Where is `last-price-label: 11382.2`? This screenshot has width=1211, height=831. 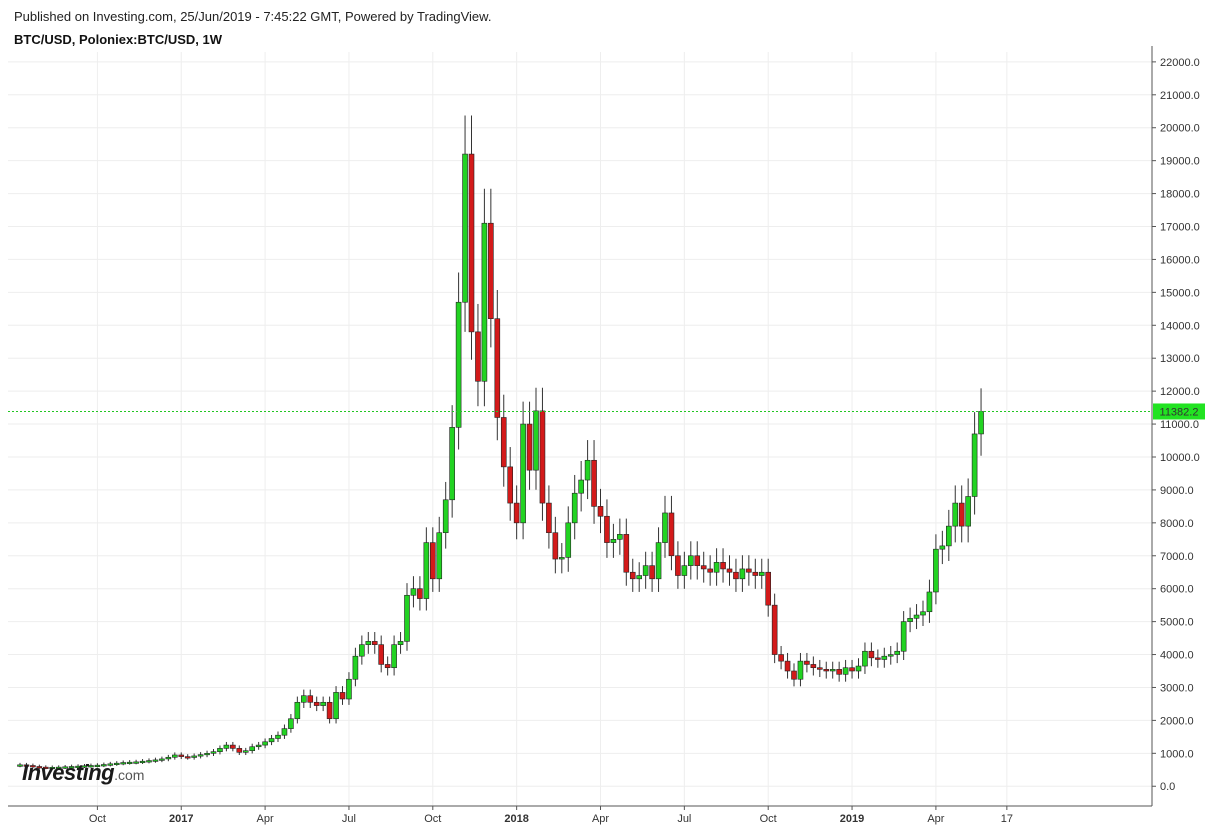
last-price-label: 11382.2 is located at coordinates (1179, 412).